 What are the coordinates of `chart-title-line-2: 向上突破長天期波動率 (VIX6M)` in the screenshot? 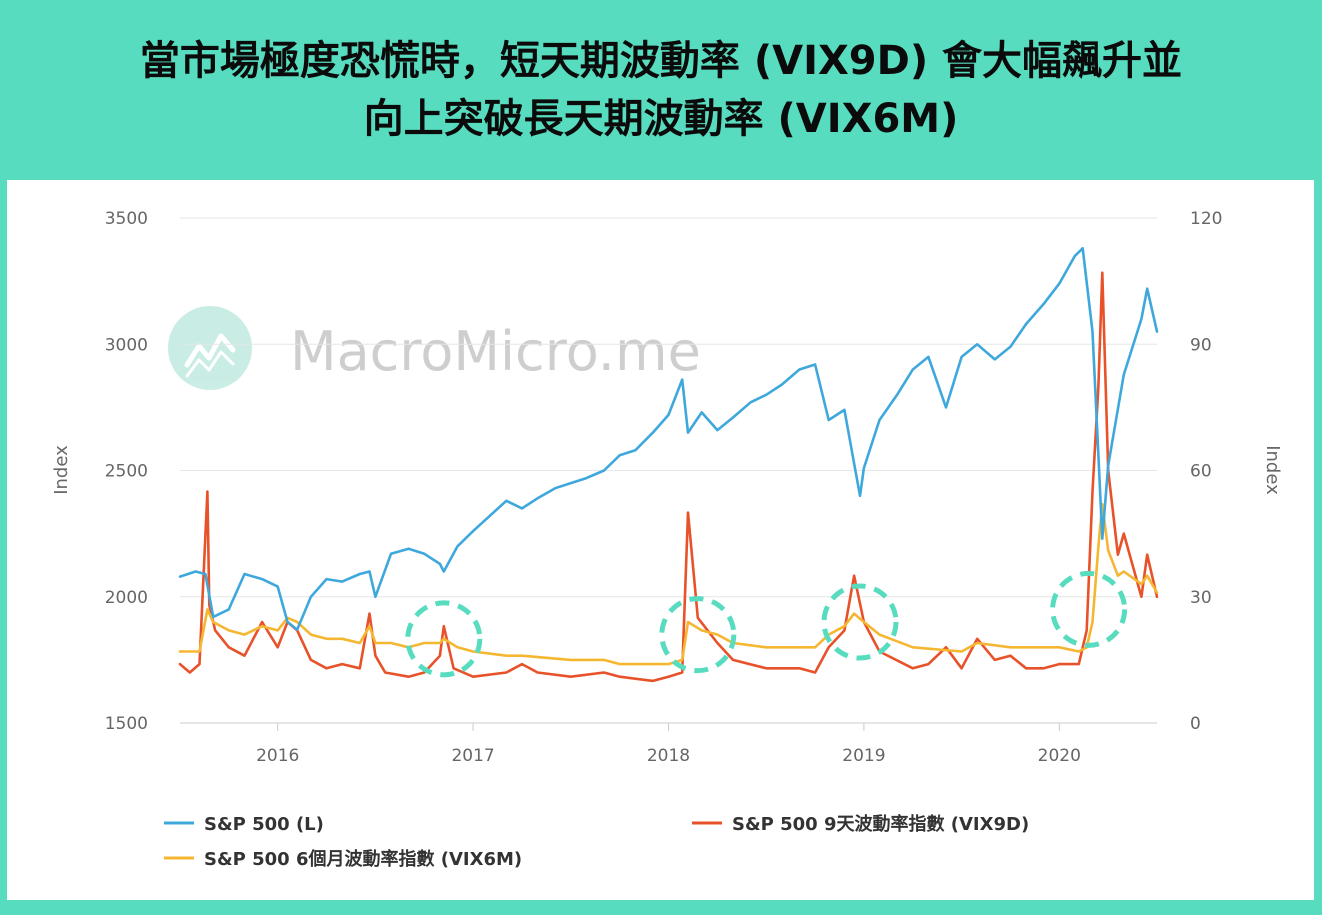 It's located at (661, 119).